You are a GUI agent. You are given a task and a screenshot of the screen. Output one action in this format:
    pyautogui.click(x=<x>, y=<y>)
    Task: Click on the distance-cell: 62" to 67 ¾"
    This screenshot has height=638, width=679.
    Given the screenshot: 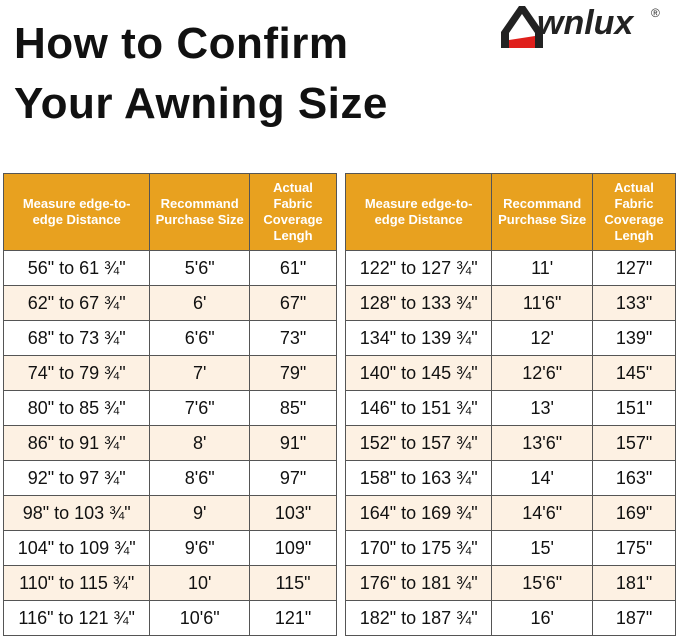 What is the action you would take?
    pyautogui.click(x=76, y=303)
    